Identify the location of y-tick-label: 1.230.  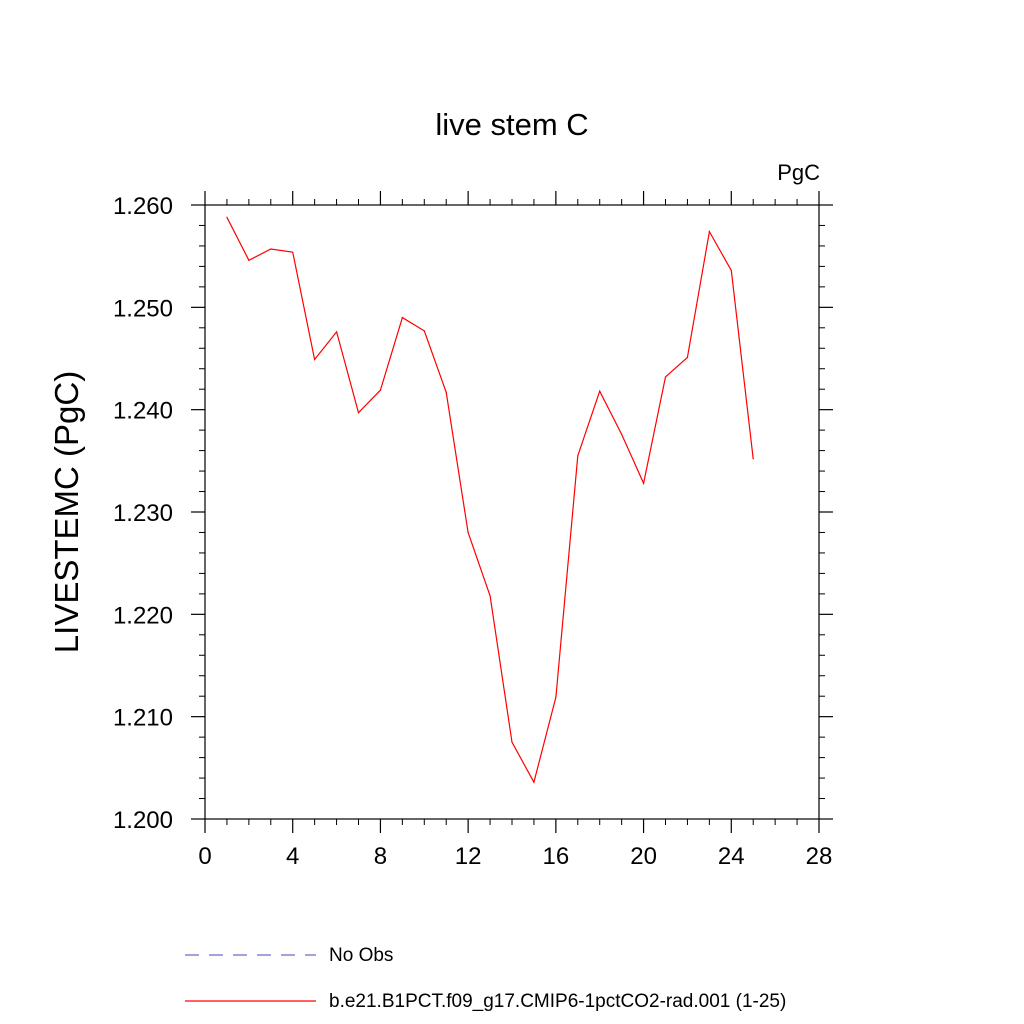
(143, 513).